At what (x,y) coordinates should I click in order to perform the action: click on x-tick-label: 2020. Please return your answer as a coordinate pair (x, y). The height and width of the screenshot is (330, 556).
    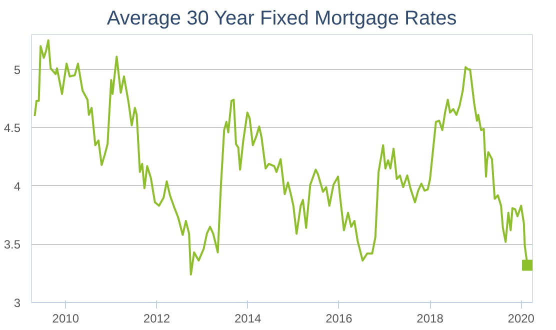
    Looking at the image, I should click on (521, 319).